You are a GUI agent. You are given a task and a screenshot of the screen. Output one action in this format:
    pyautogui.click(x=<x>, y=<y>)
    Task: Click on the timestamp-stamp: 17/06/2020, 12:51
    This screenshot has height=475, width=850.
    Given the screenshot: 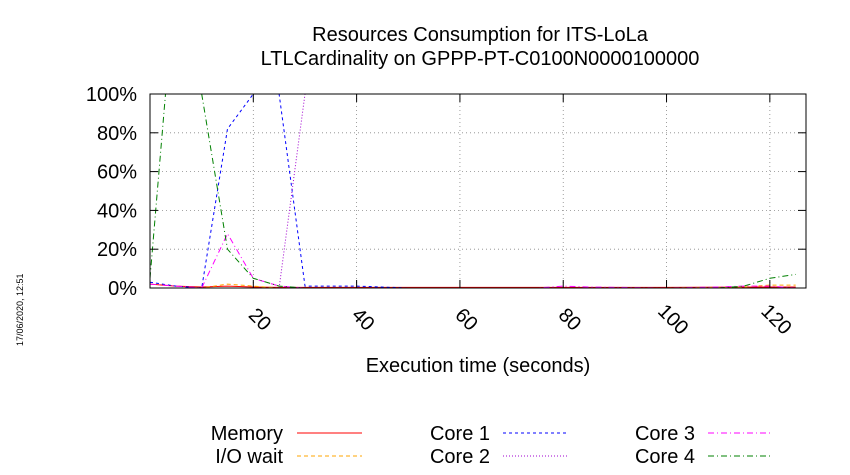 What is the action you would take?
    pyautogui.click(x=20, y=309)
    